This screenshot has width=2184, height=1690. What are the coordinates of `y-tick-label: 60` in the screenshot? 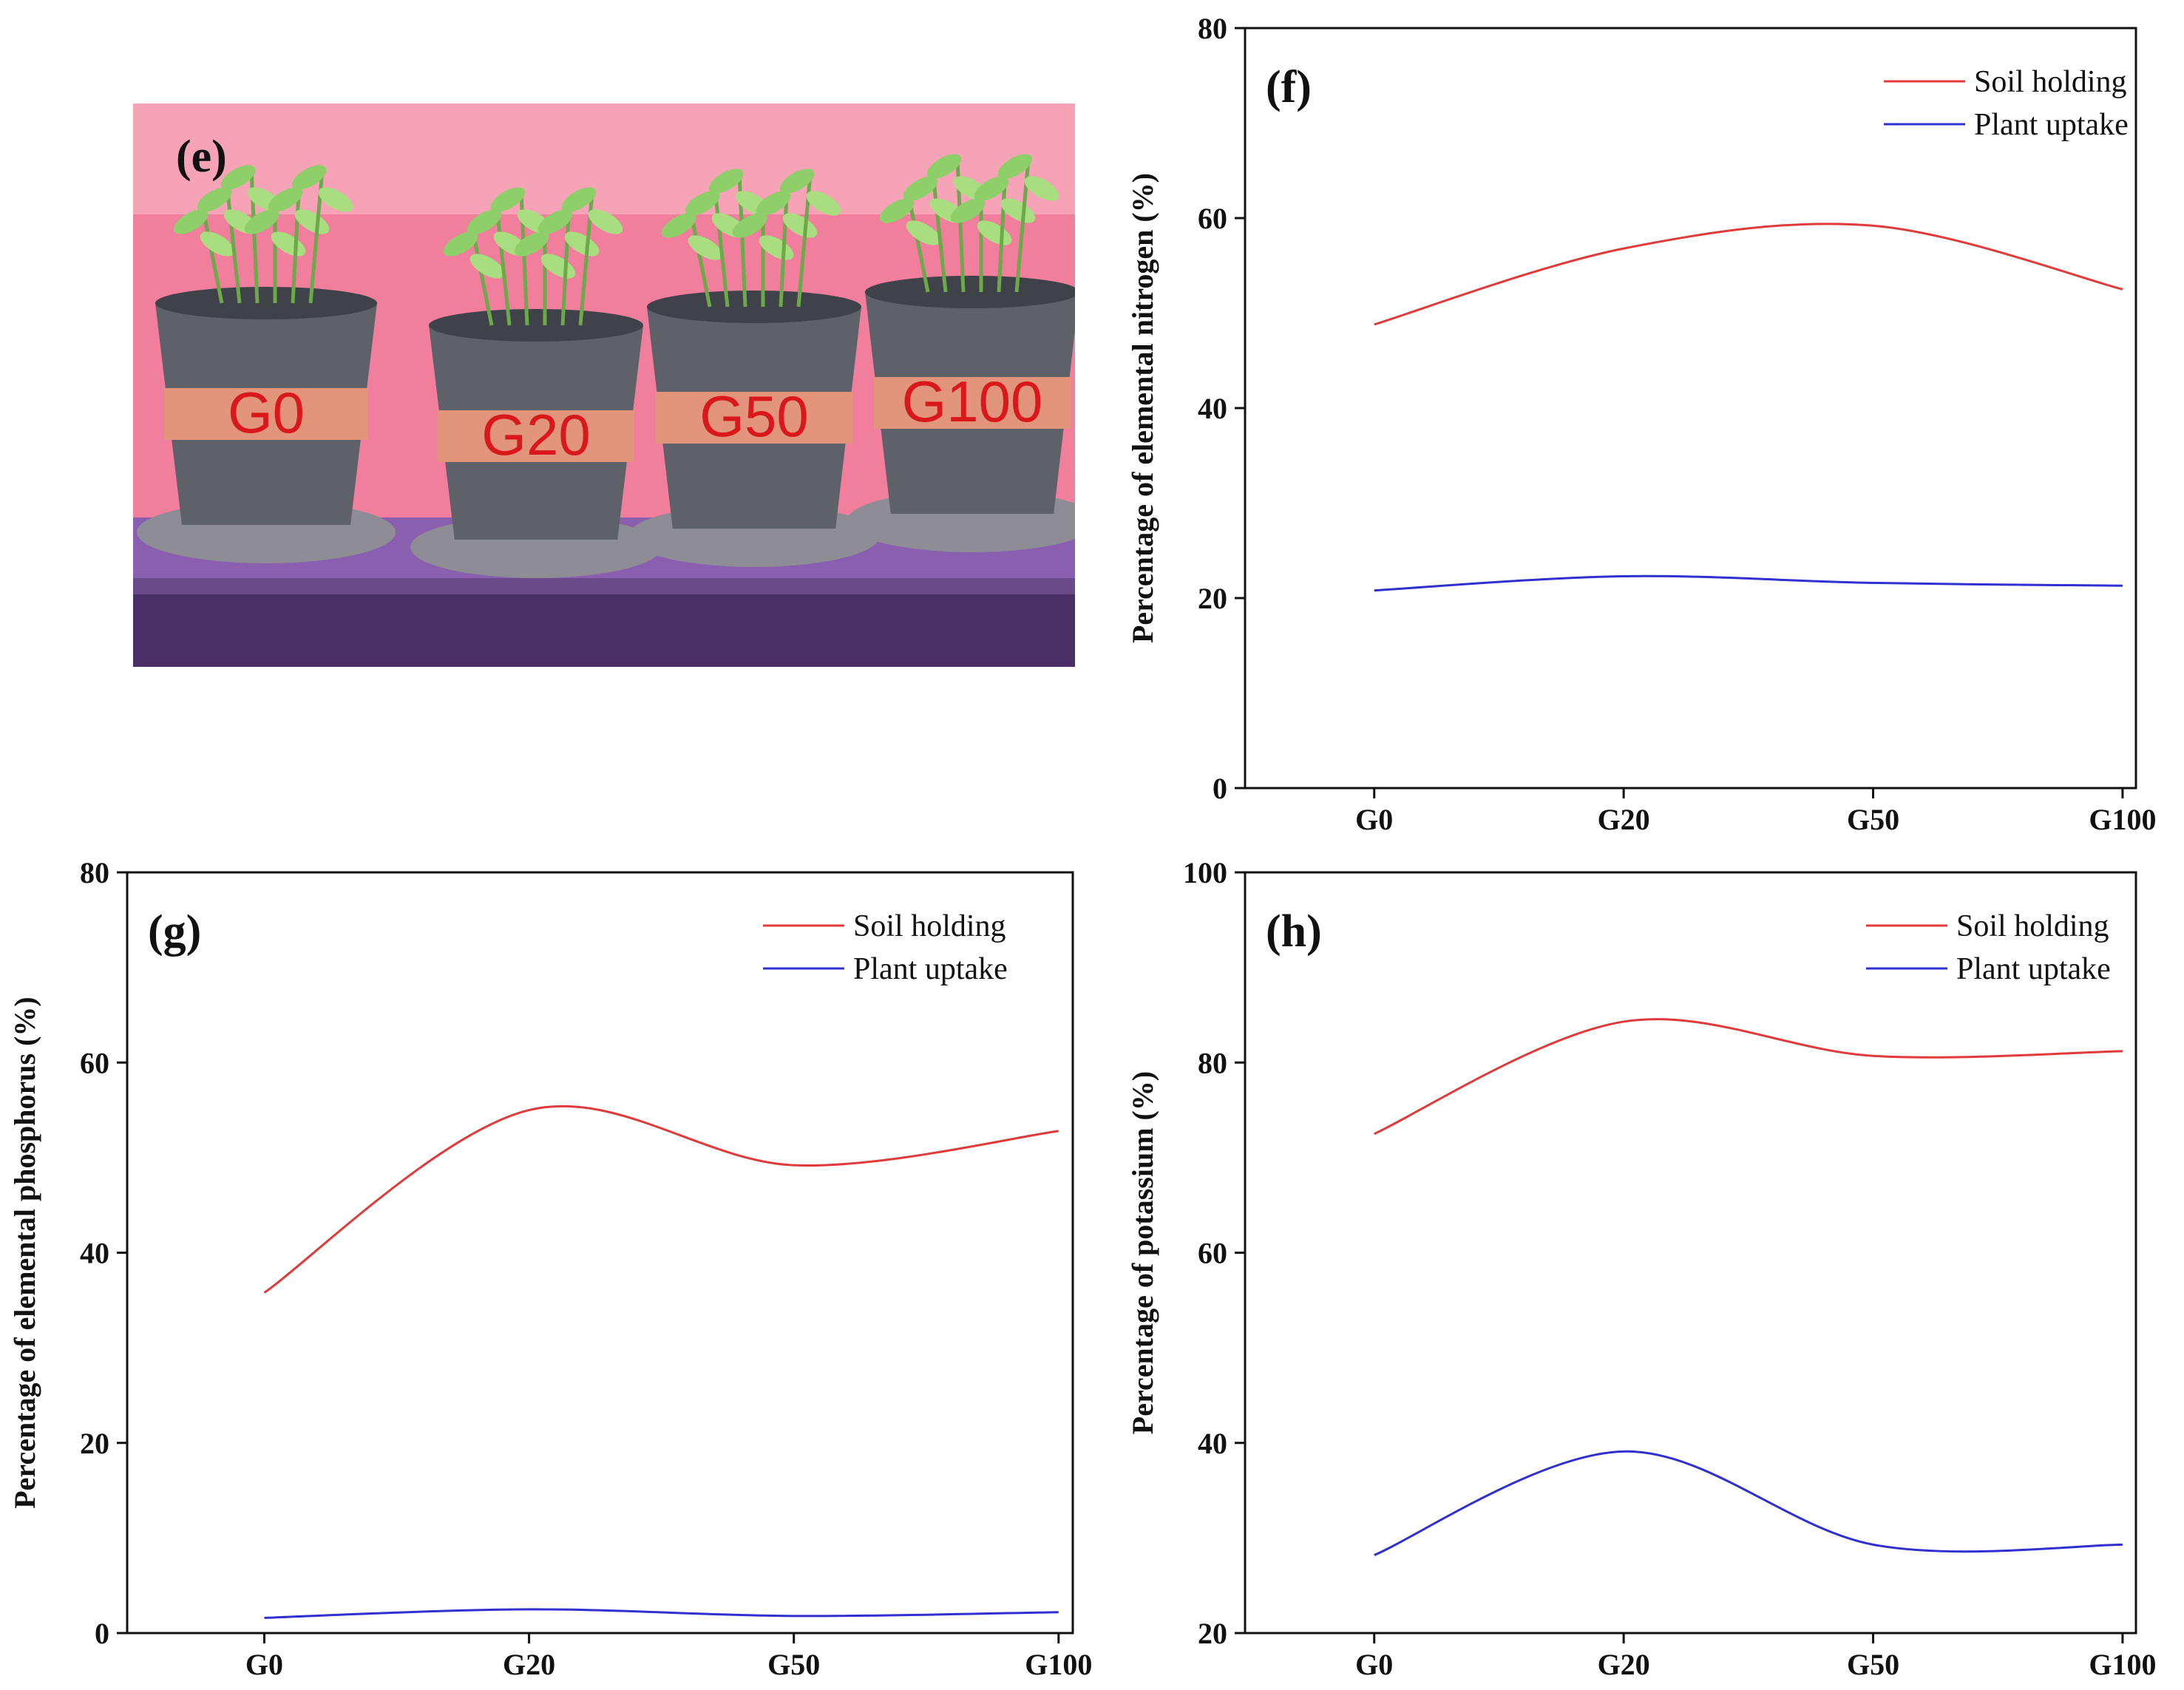 It's located at (1212, 1253).